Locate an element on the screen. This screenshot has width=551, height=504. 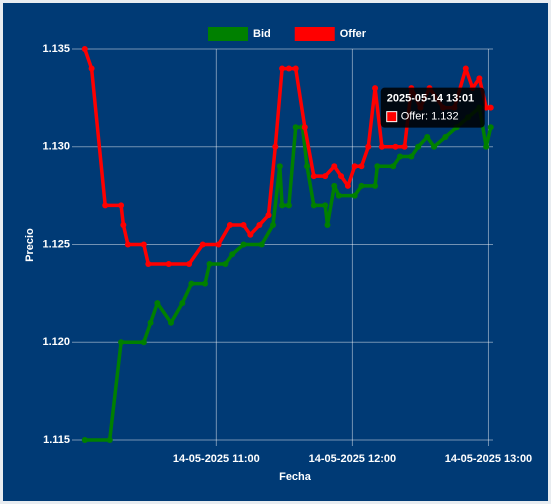
x-tick-label: 14-05-2025 11:00 is located at coordinates (216, 459).